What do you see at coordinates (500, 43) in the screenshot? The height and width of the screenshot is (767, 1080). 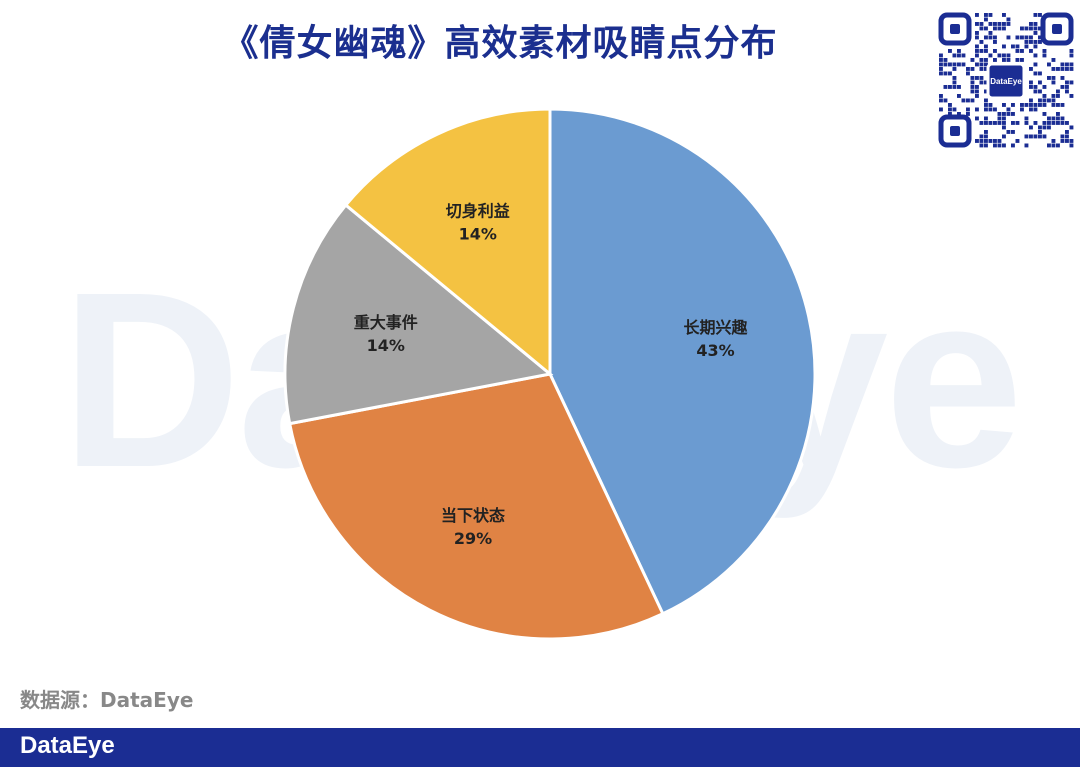 I see `chart-title: 《倩女幽魂》高效素材吸睛点分布` at bounding box center [500, 43].